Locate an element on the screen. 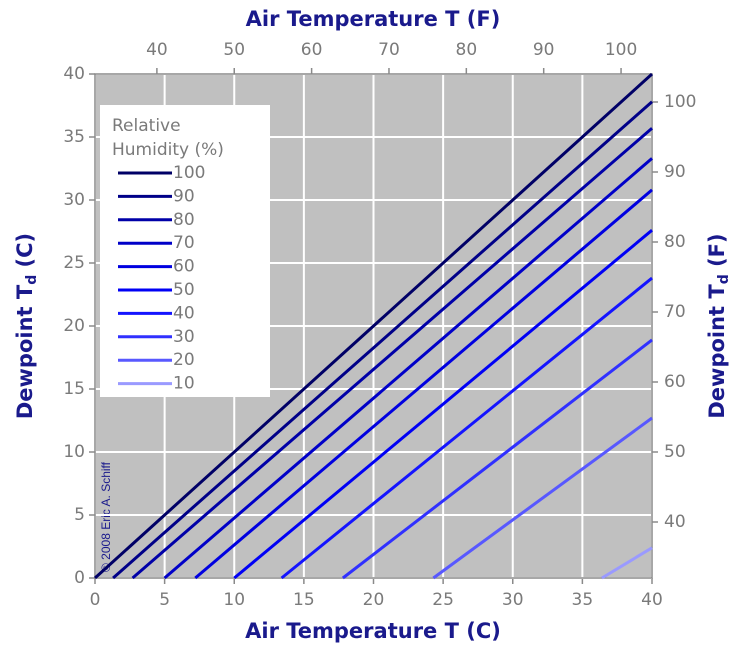  legend-label: 50 is located at coordinates (184, 290).